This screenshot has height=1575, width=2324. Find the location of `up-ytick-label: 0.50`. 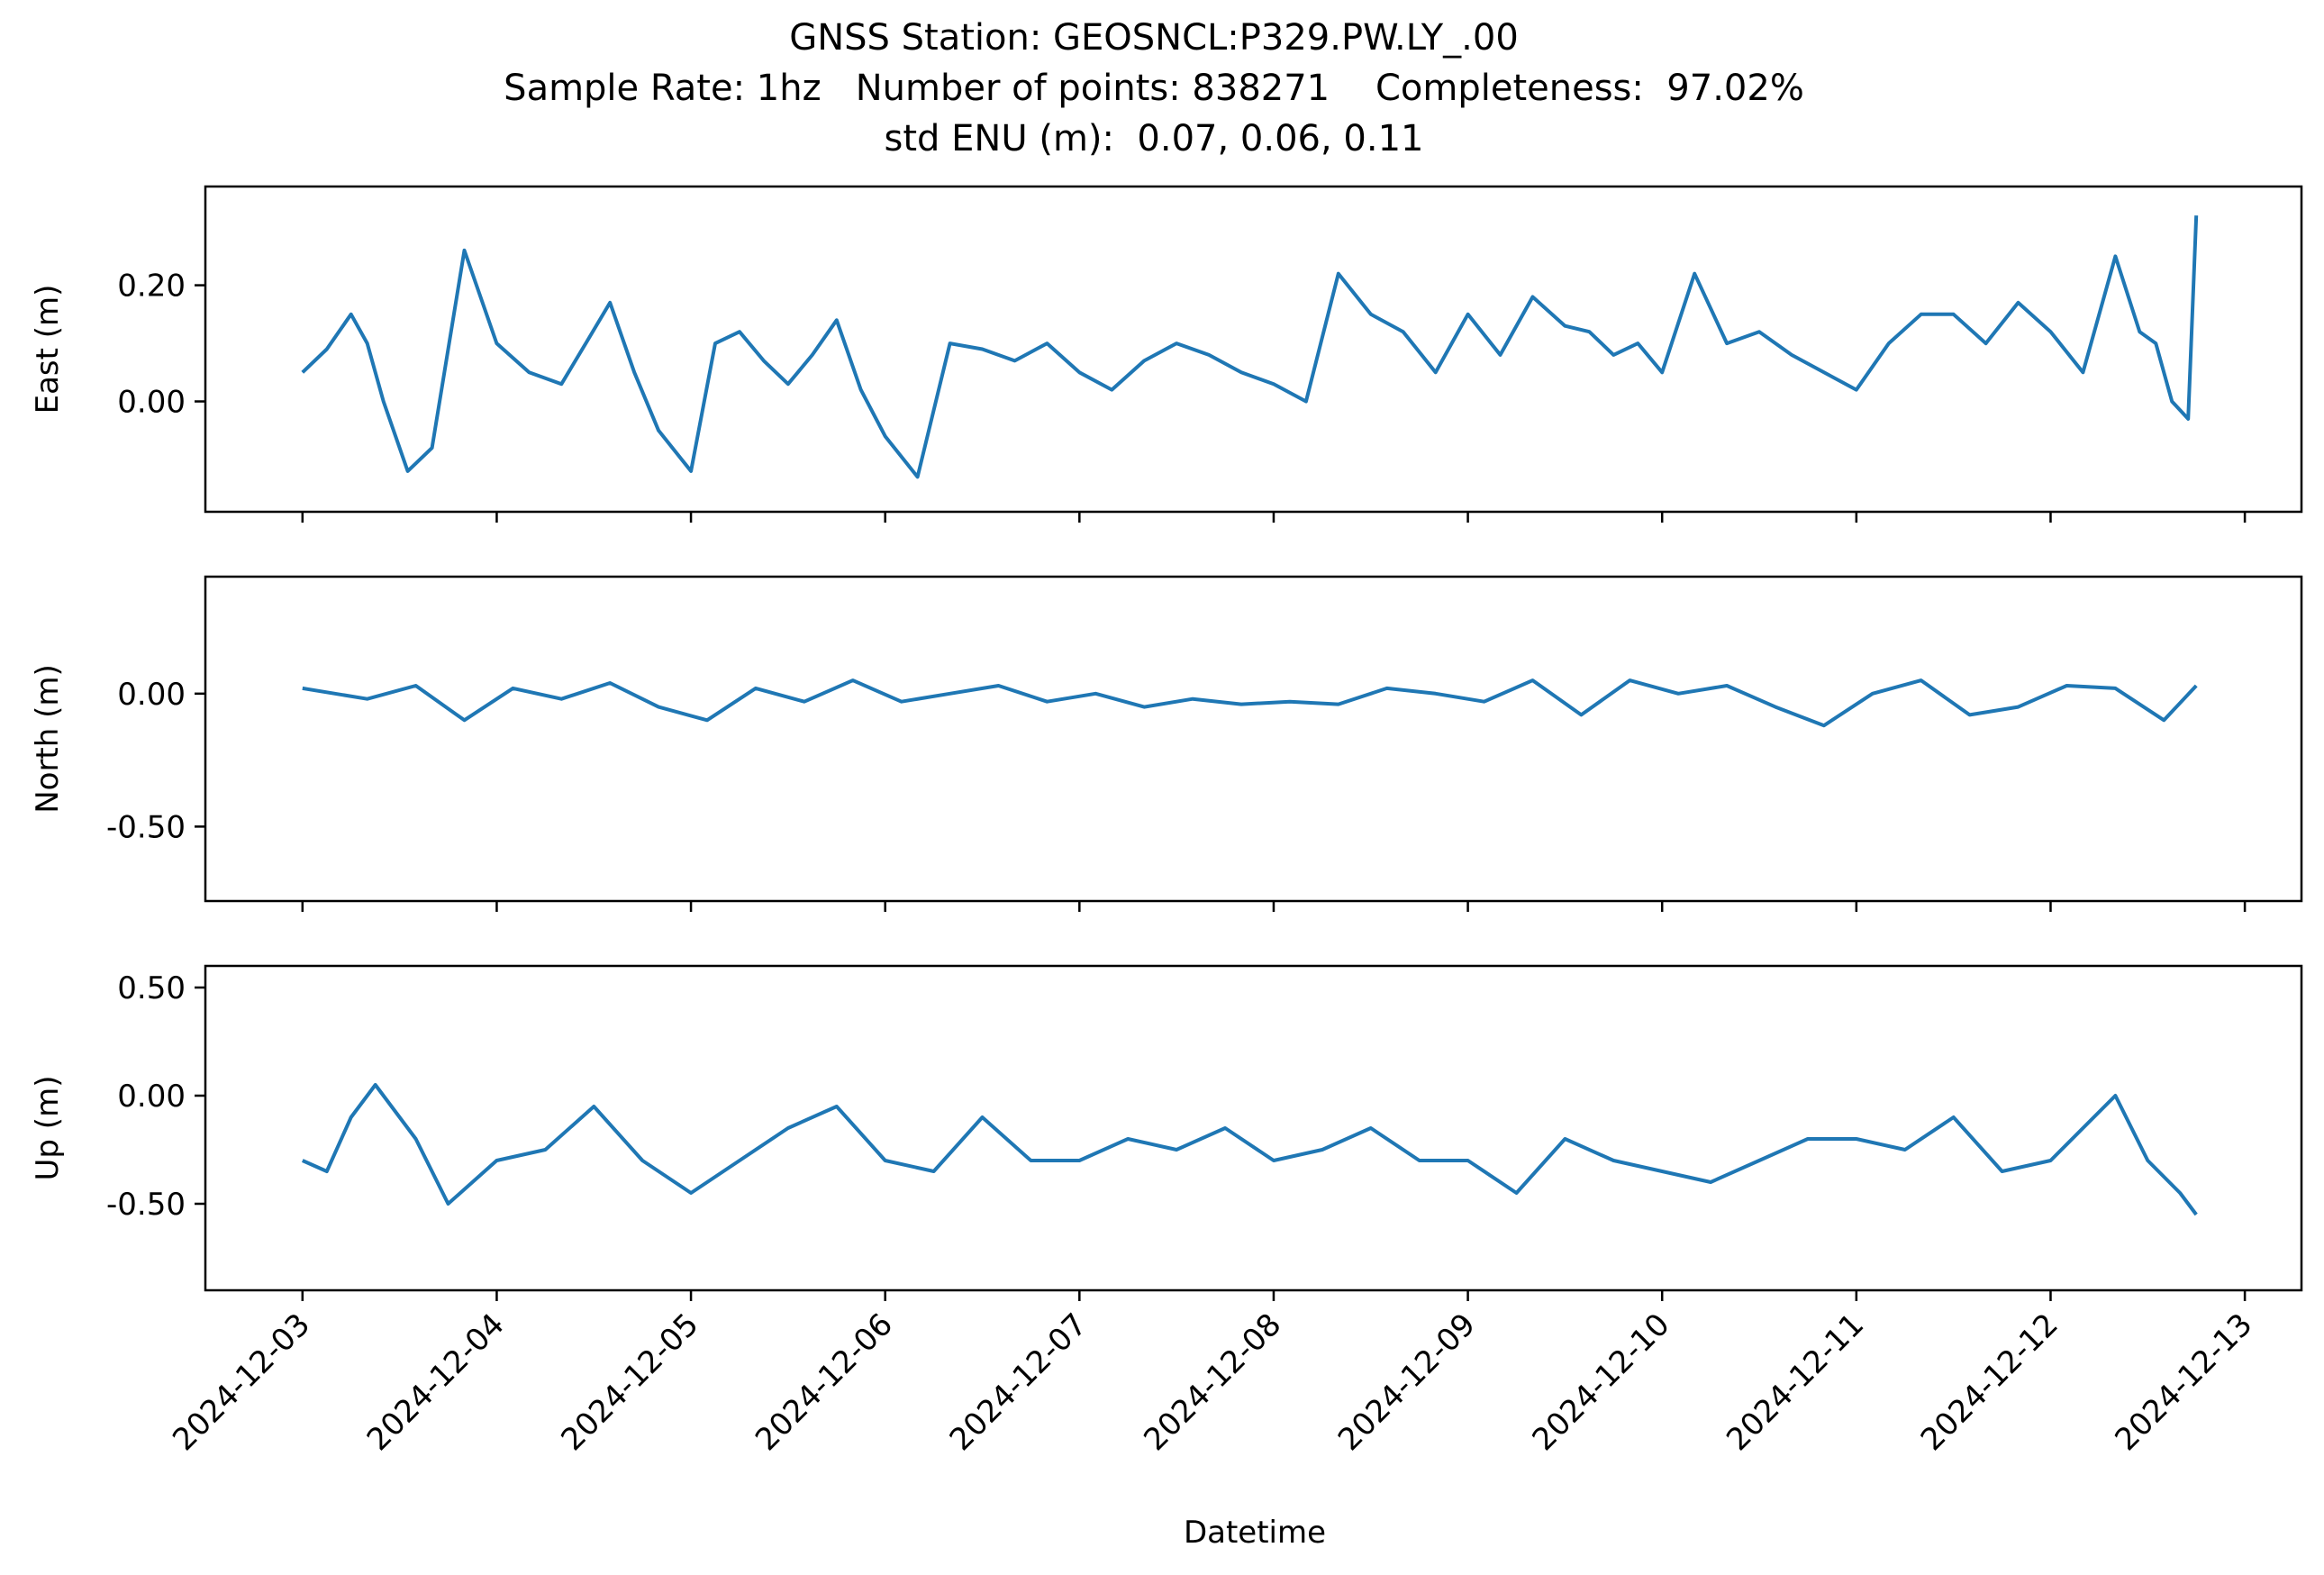

up-ytick-label: 0.50 is located at coordinates (151, 988).